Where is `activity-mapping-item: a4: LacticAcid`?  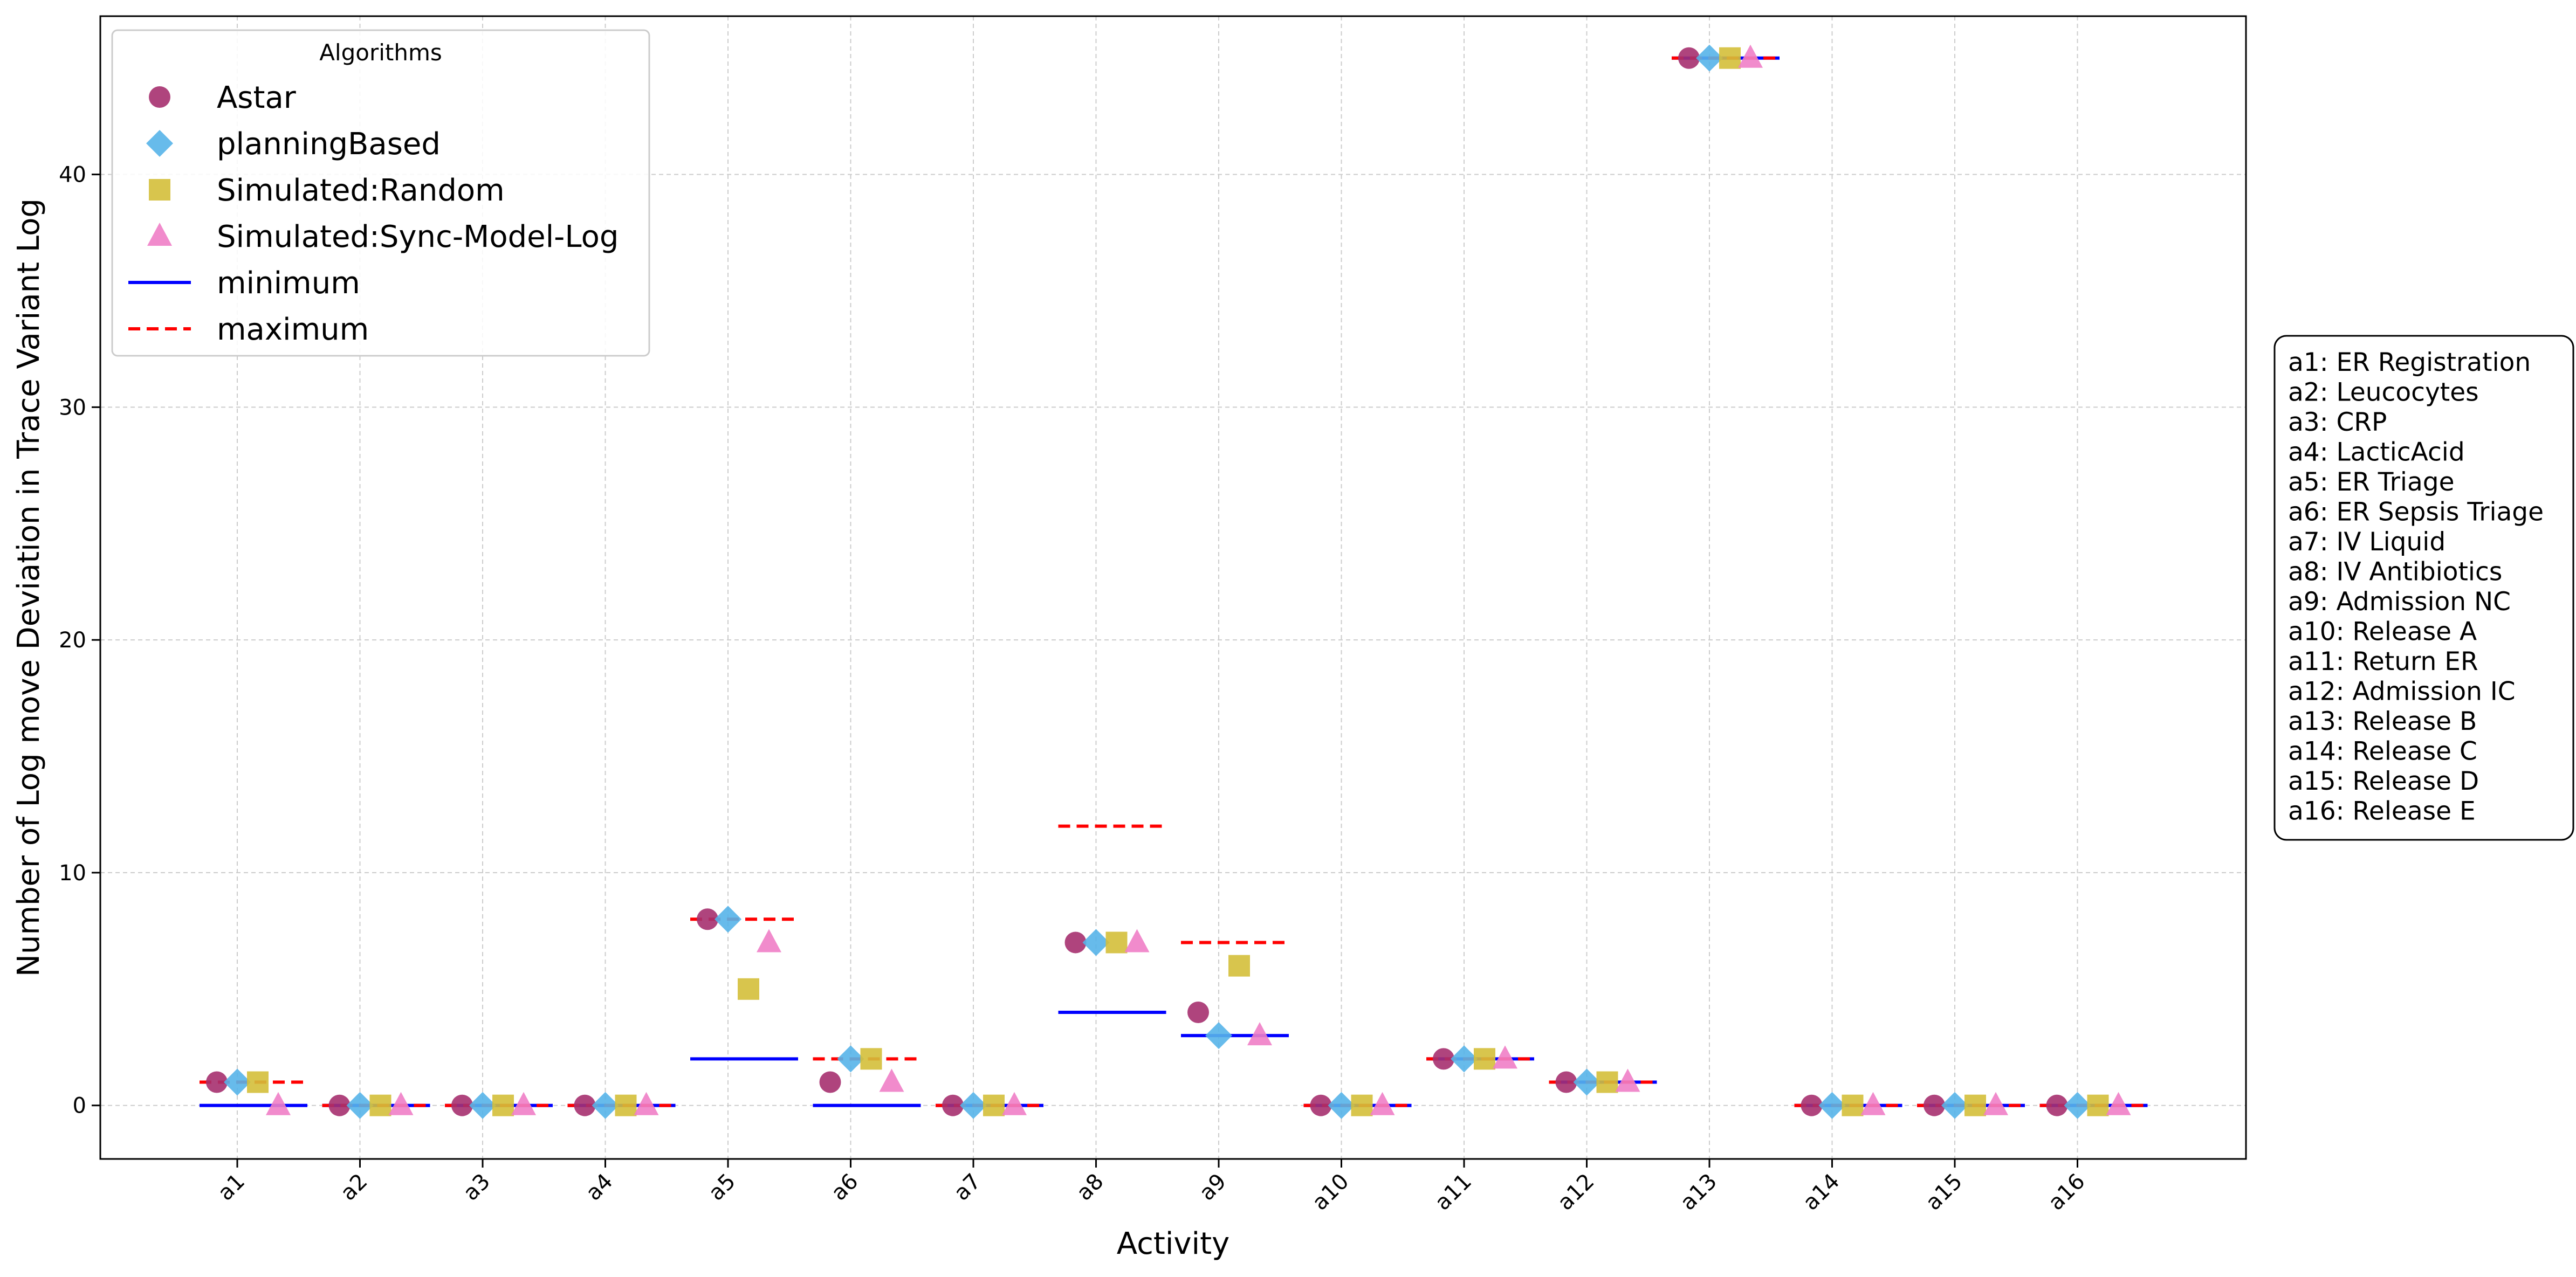 activity-mapping-item: a4: LacticAcid is located at coordinates (2376, 452).